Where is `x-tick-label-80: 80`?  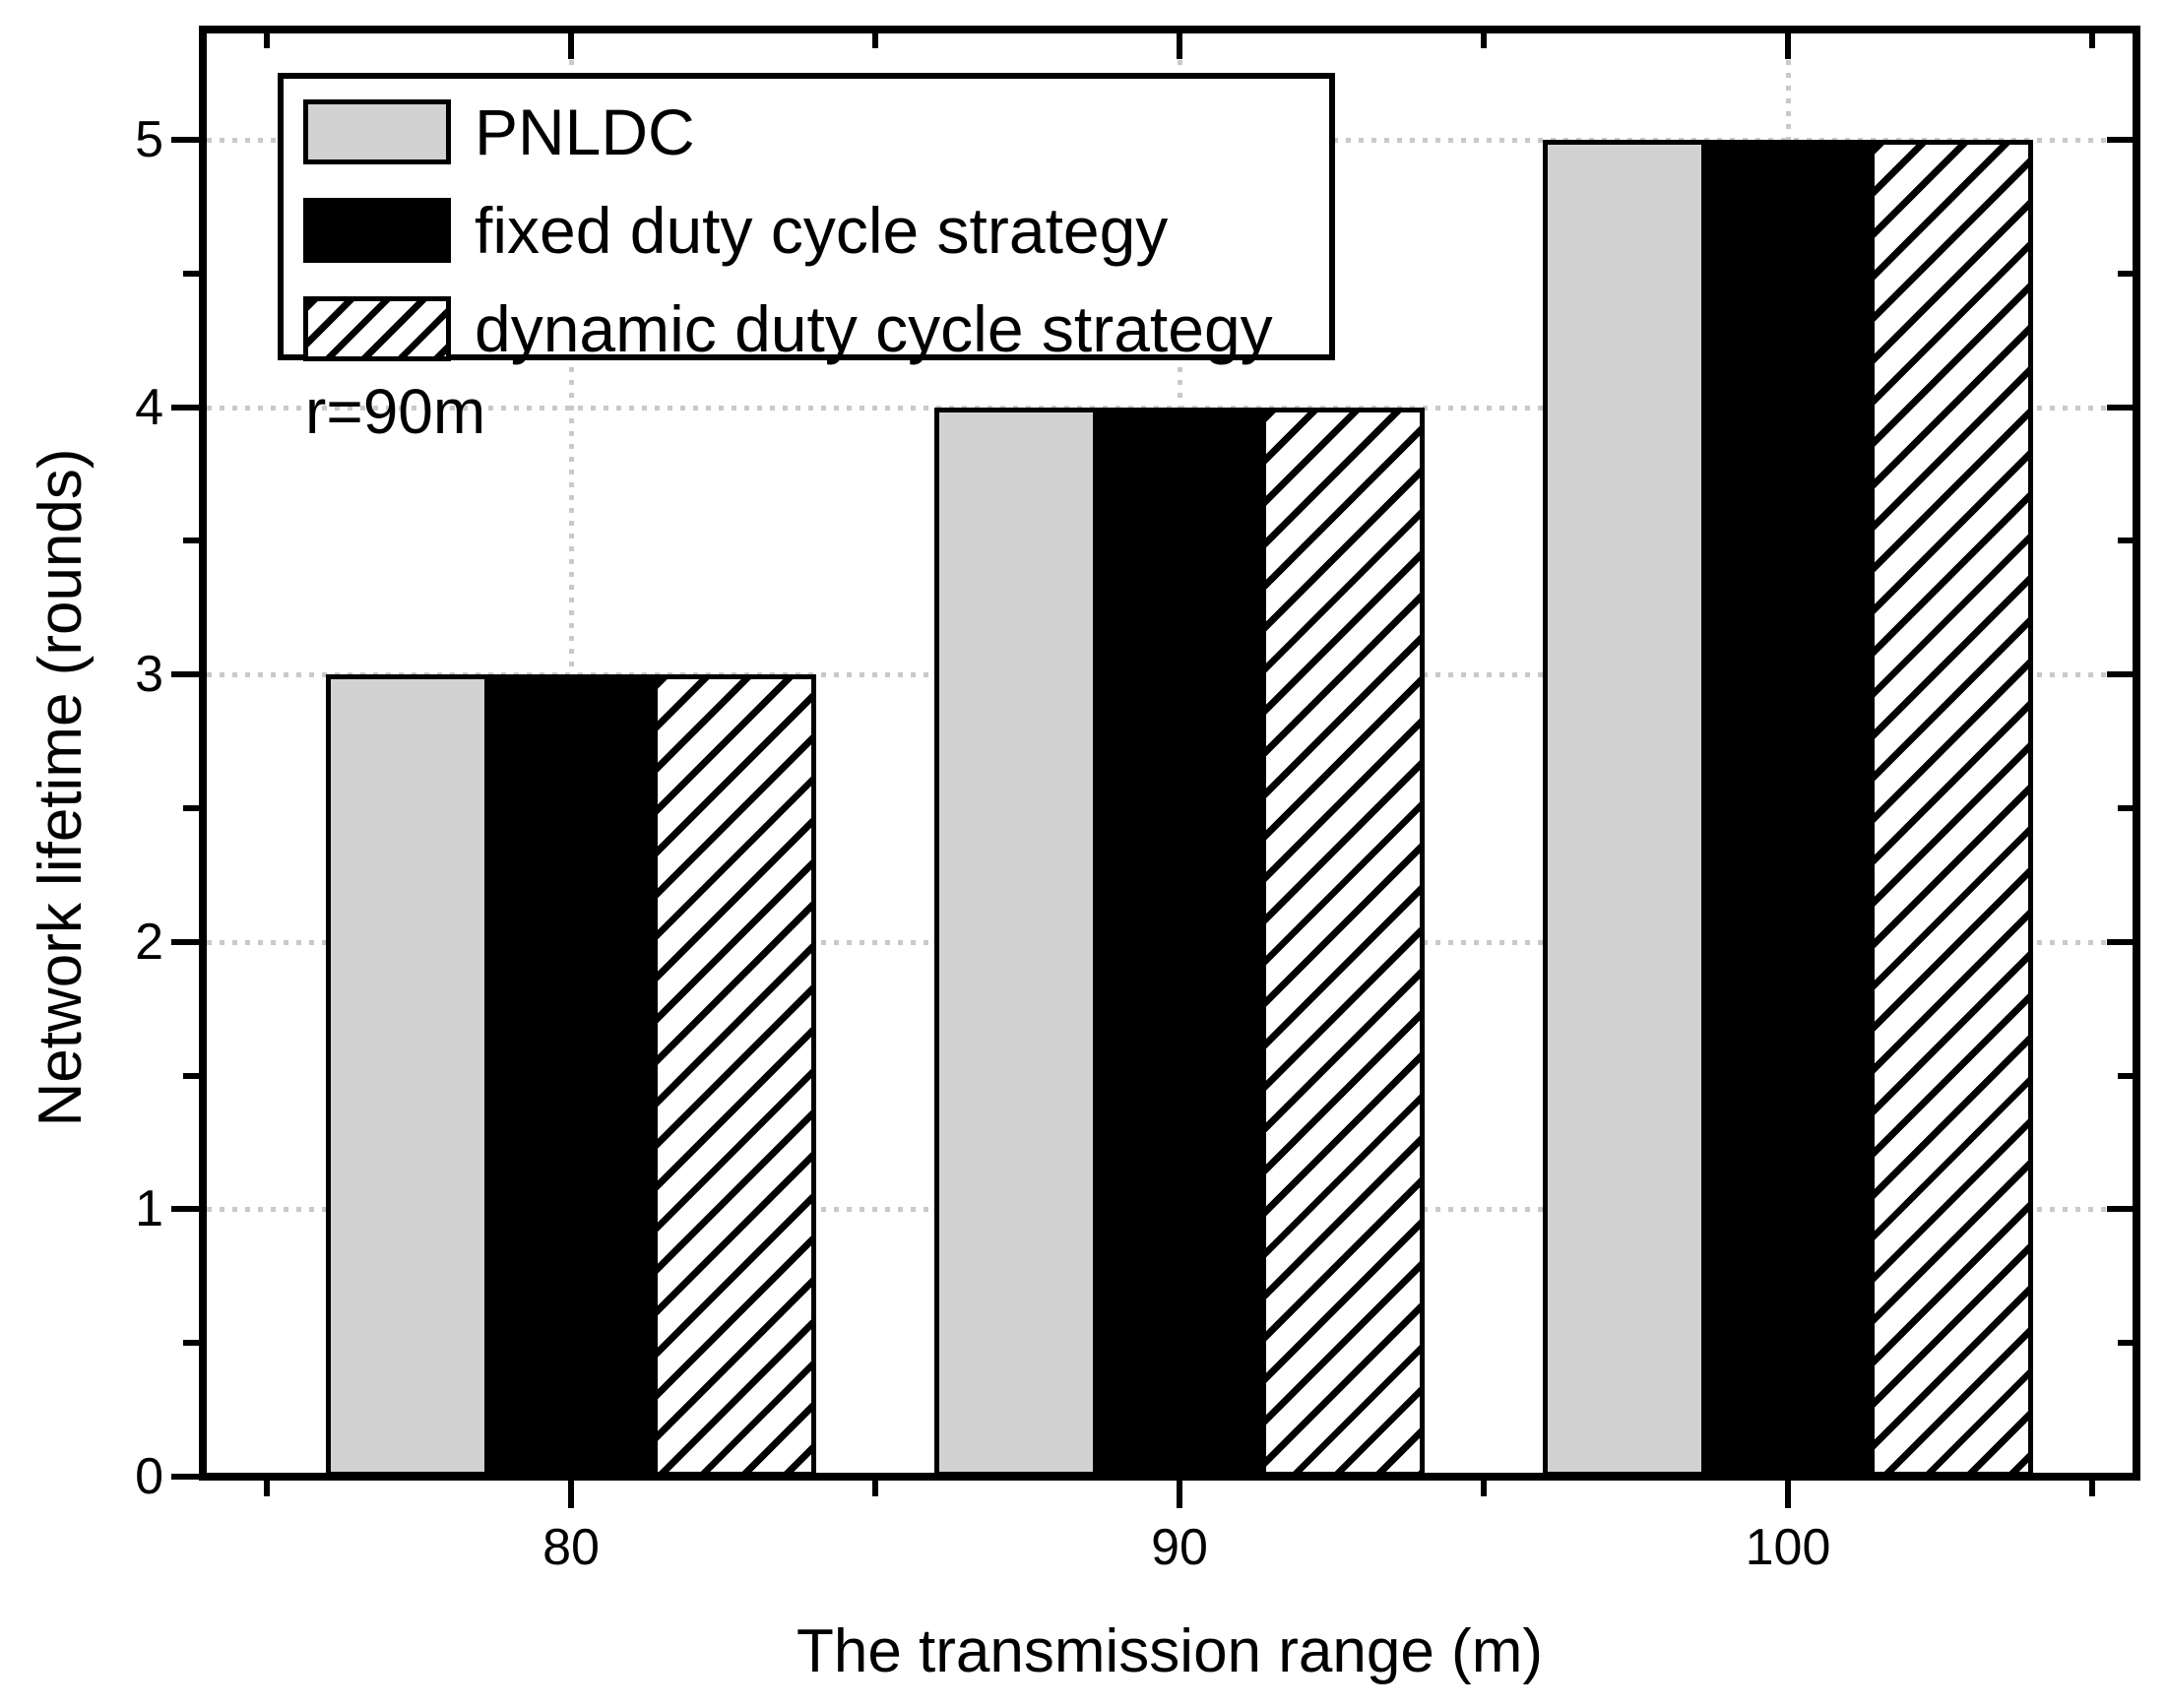
x-tick-label-80: 80 is located at coordinates (571, 1547).